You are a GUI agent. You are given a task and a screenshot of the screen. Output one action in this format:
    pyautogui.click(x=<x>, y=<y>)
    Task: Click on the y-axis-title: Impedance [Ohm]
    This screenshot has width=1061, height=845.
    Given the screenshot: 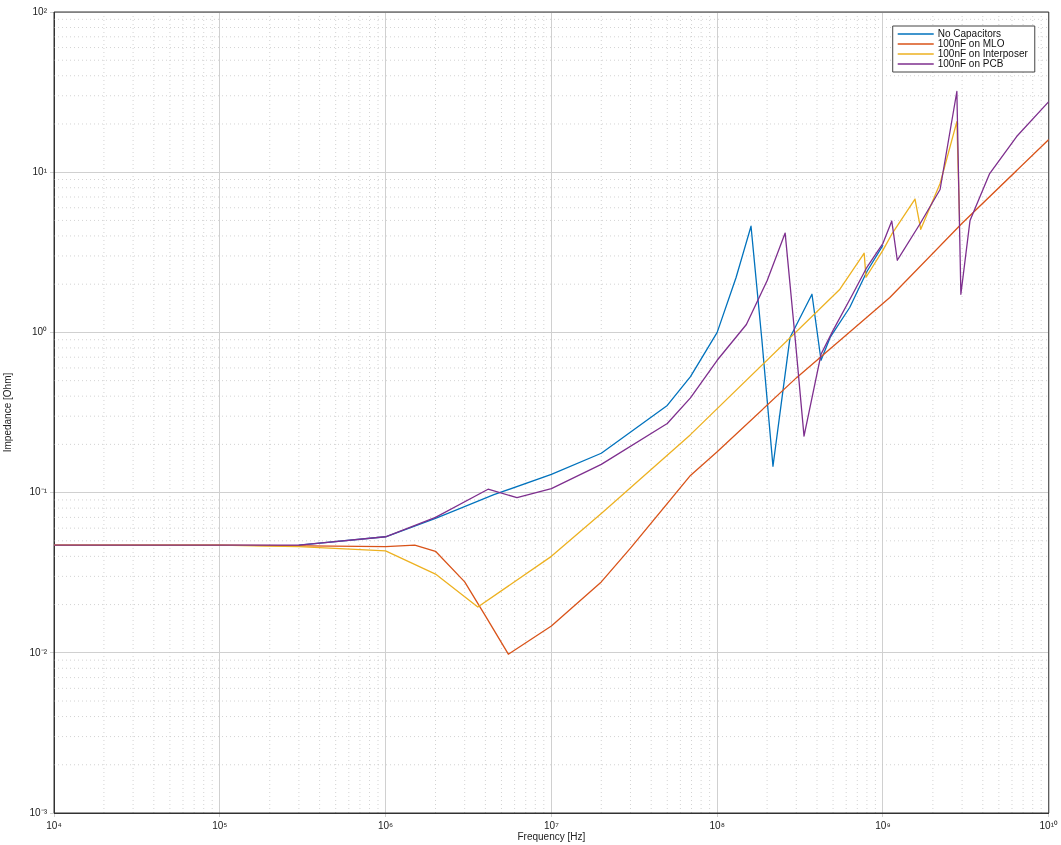 What is the action you would take?
    pyautogui.click(x=7, y=412)
    